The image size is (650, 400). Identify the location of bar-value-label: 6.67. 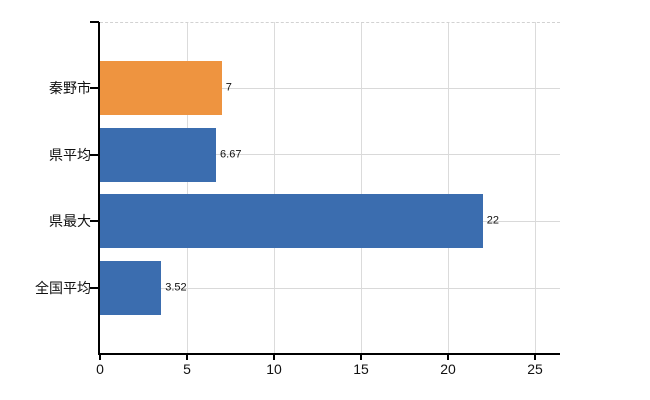
(231, 154).